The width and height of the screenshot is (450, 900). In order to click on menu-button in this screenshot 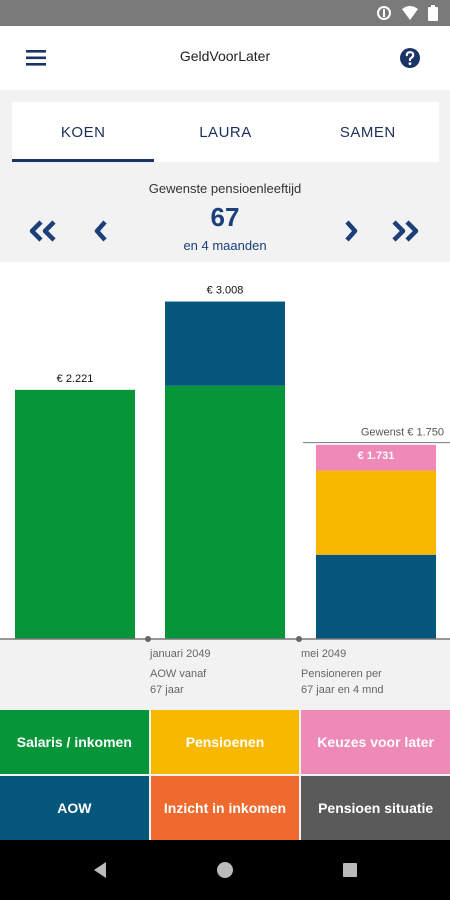, I will do `click(37, 58)`.